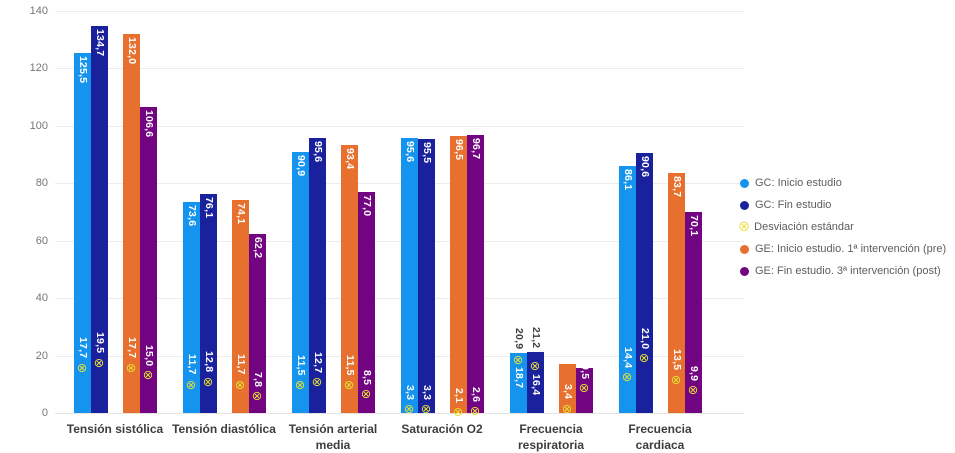 The height and width of the screenshot is (453, 955). Describe the element at coordinates (798, 183) in the screenshot. I see `legend-item-label: GC: Inicio estudio` at that location.